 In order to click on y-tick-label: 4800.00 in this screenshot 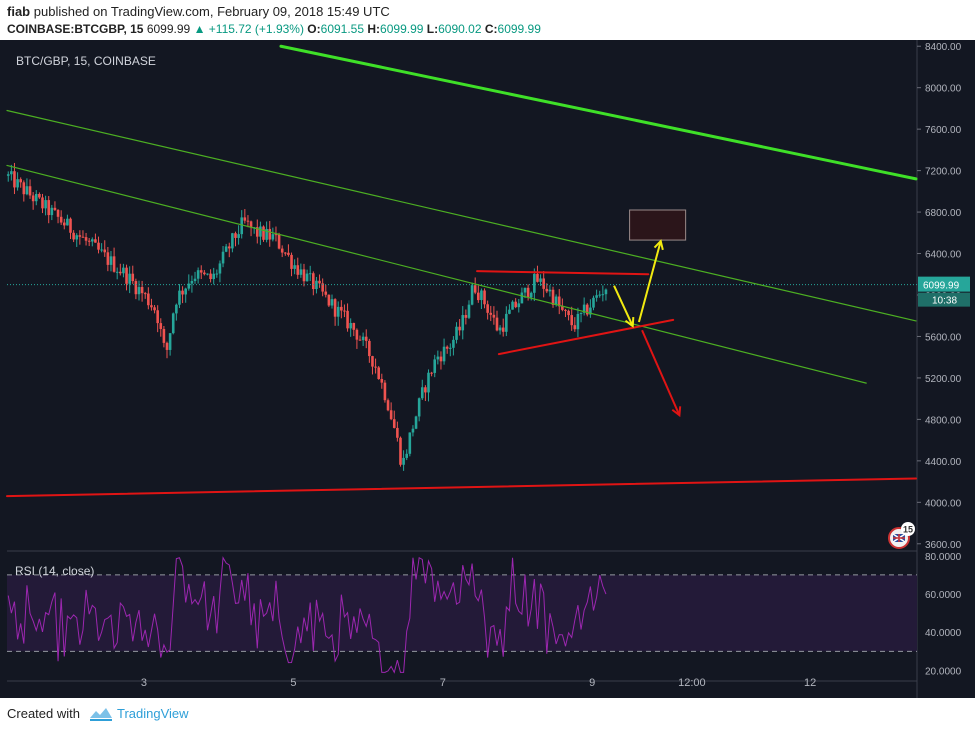, I will do `click(943, 420)`.